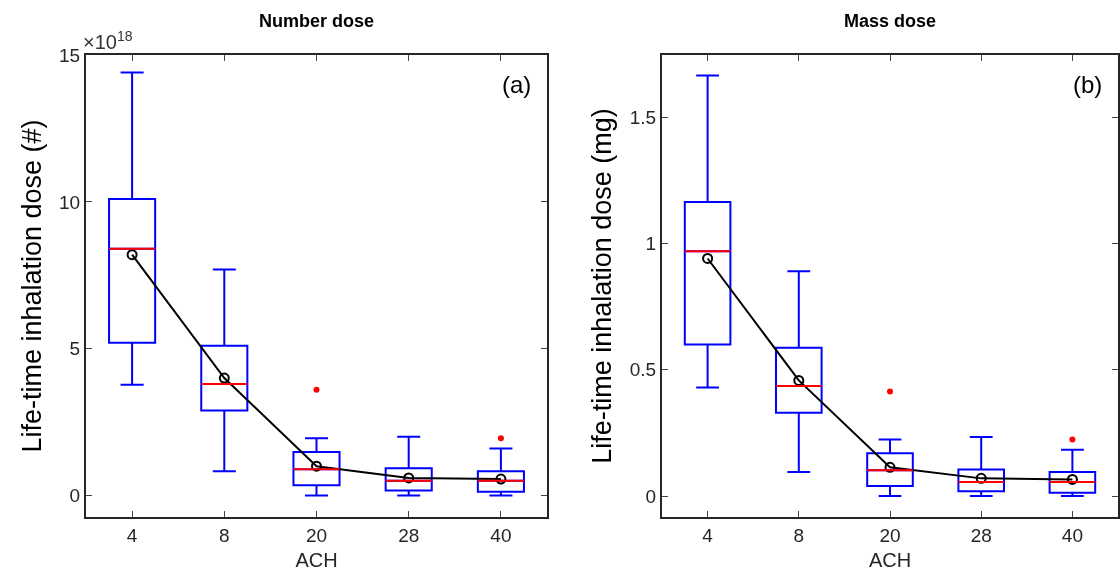 The image size is (1120, 581). What do you see at coordinates (643, 370) in the screenshot?
I see `y-tick-label: 0.5` at bounding box center [643, 370].